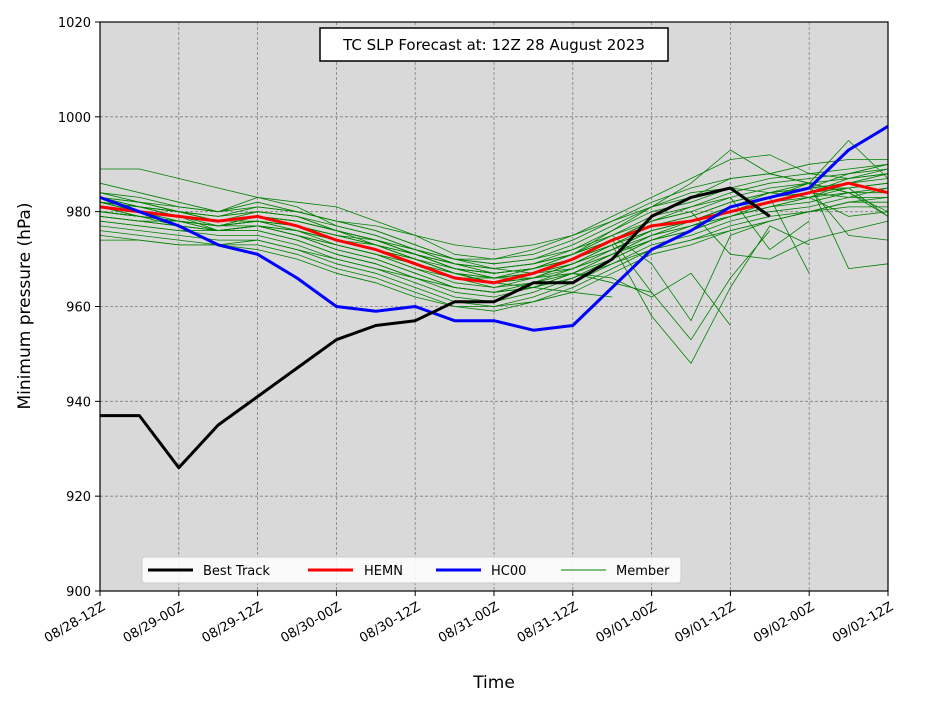  What do you see at coordinates (78, 402) in the screenshot?
I see `y-tick-label: 940` at bounding box center [78, 402].